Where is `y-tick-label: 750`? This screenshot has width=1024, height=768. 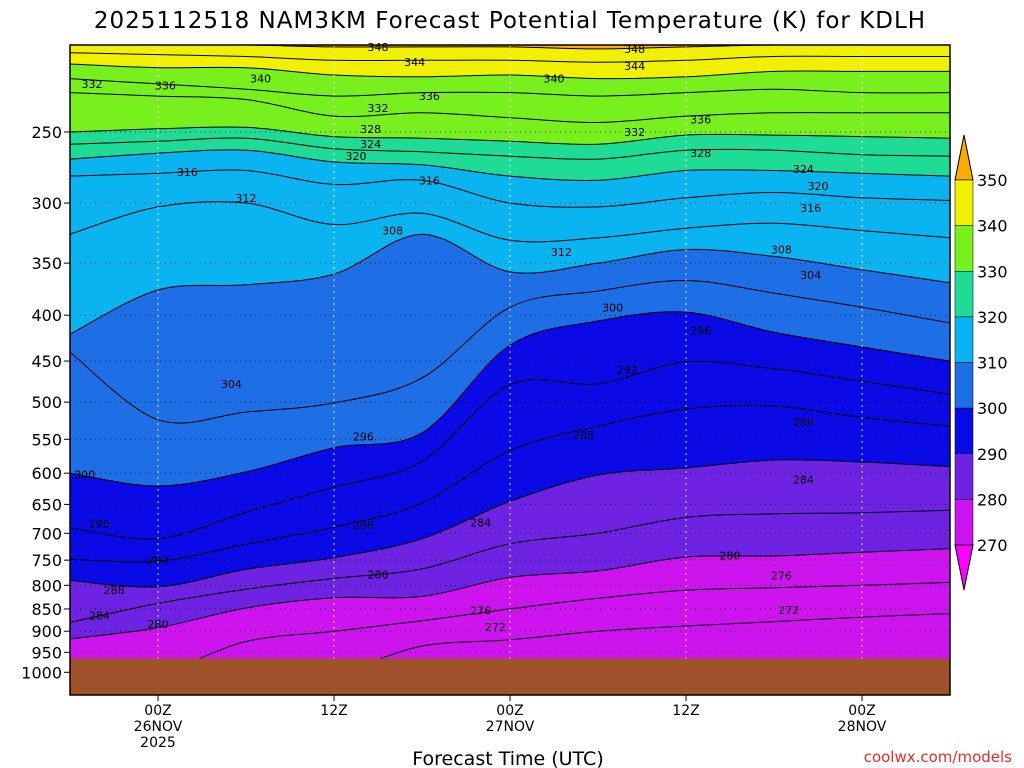 y-tick-label: 750 is located at coordinates (46, 560).